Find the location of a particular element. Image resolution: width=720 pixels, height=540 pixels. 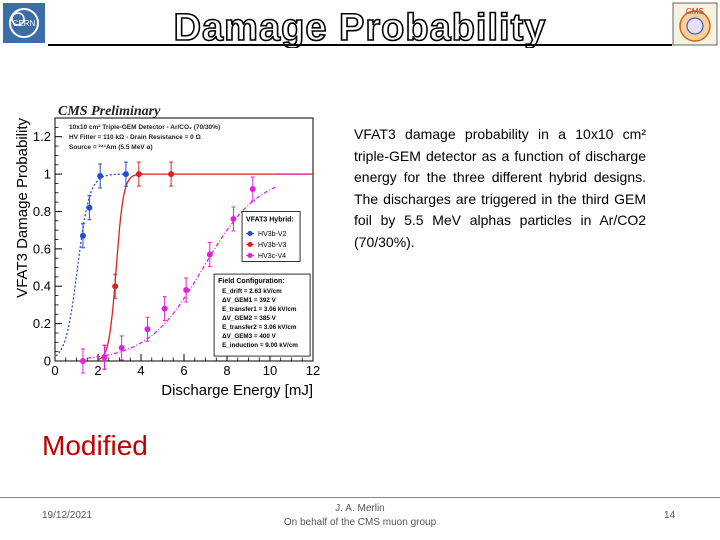

field-config-line: ΔV_GEM1 = 392 V is located at coordinates (249, 300).